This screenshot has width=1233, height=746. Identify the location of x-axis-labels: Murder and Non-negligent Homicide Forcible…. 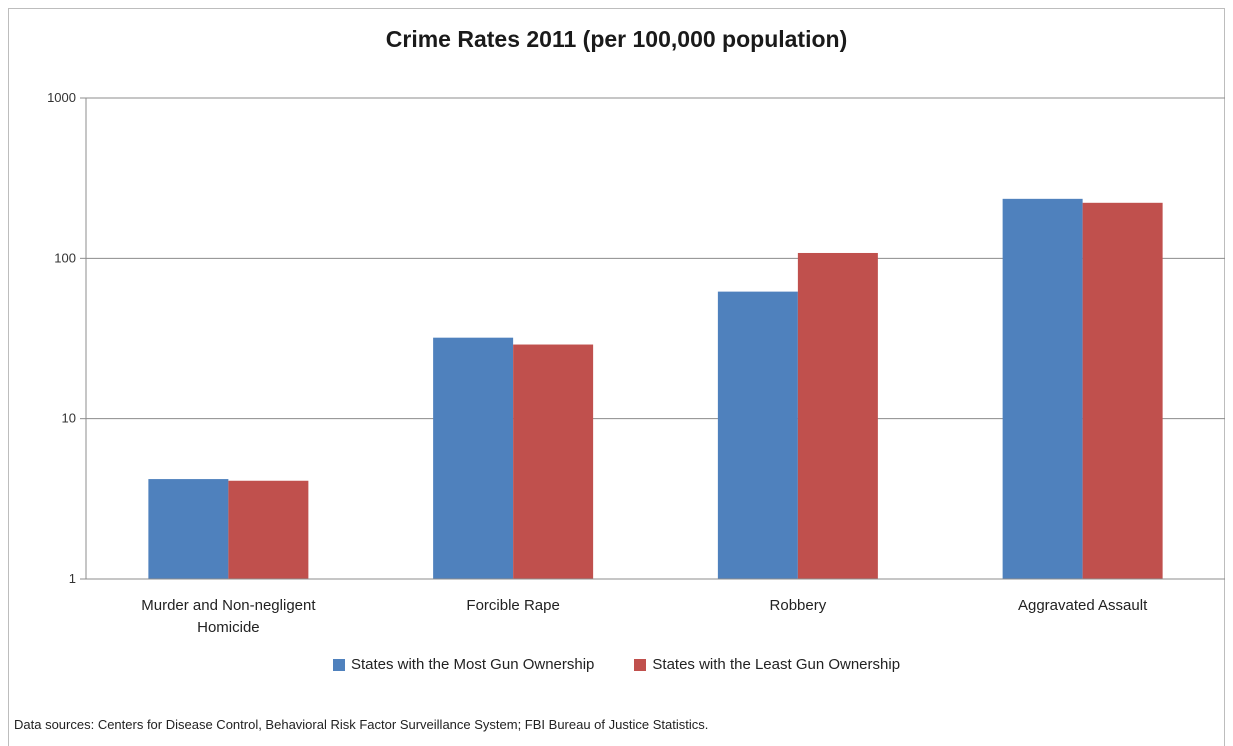
(644, 616).